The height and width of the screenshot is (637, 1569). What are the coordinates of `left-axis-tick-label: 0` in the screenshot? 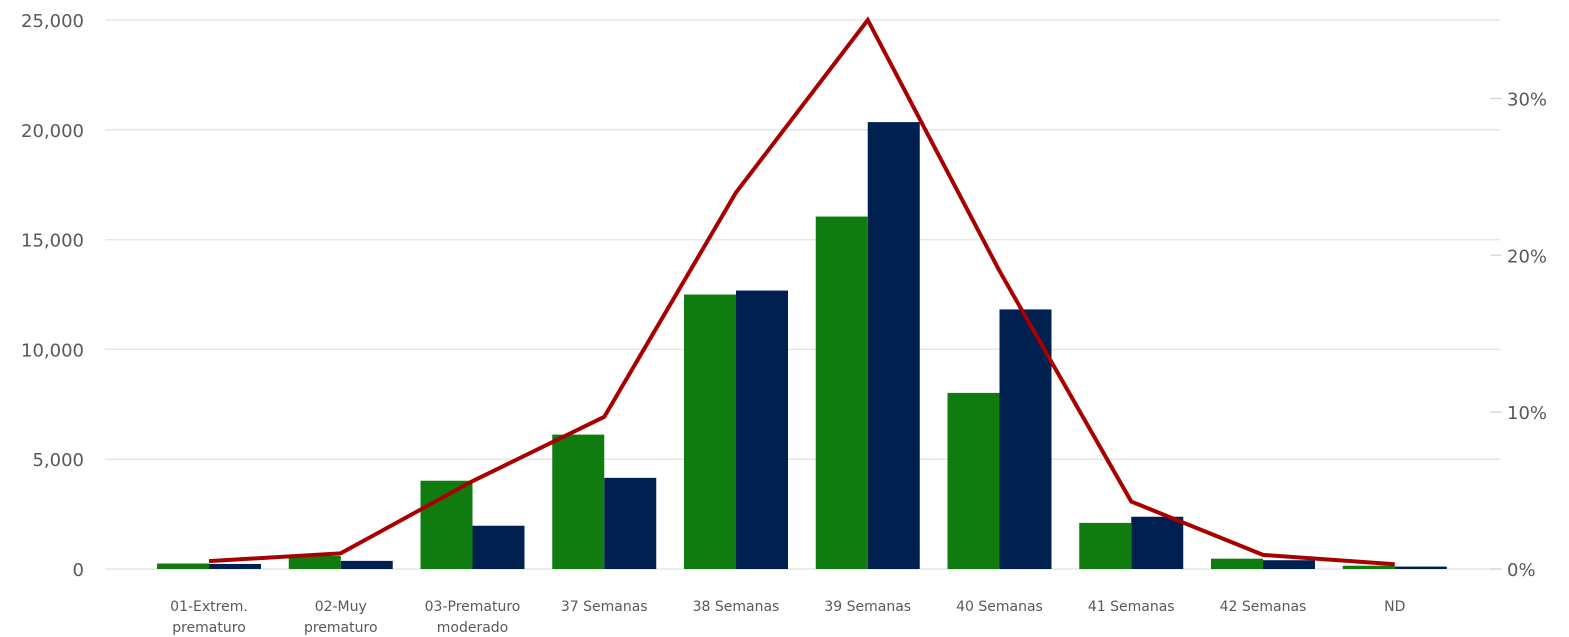 It's located at (78, 570).